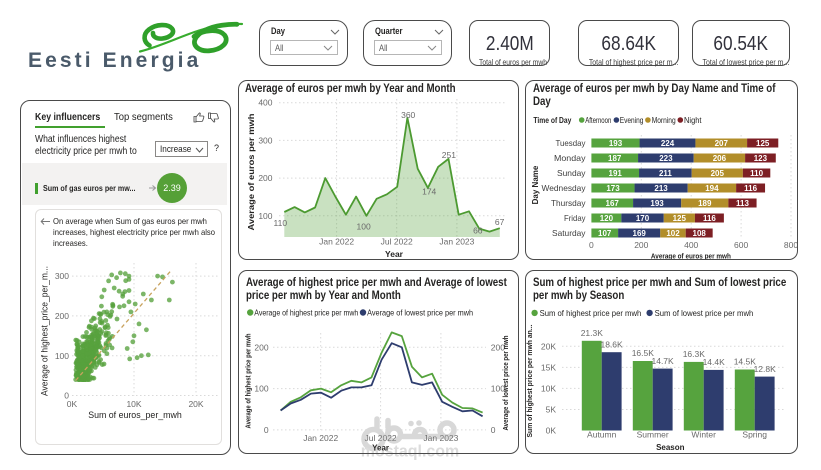  I want to click on svg-text: 14.7K, so click(663, 361).